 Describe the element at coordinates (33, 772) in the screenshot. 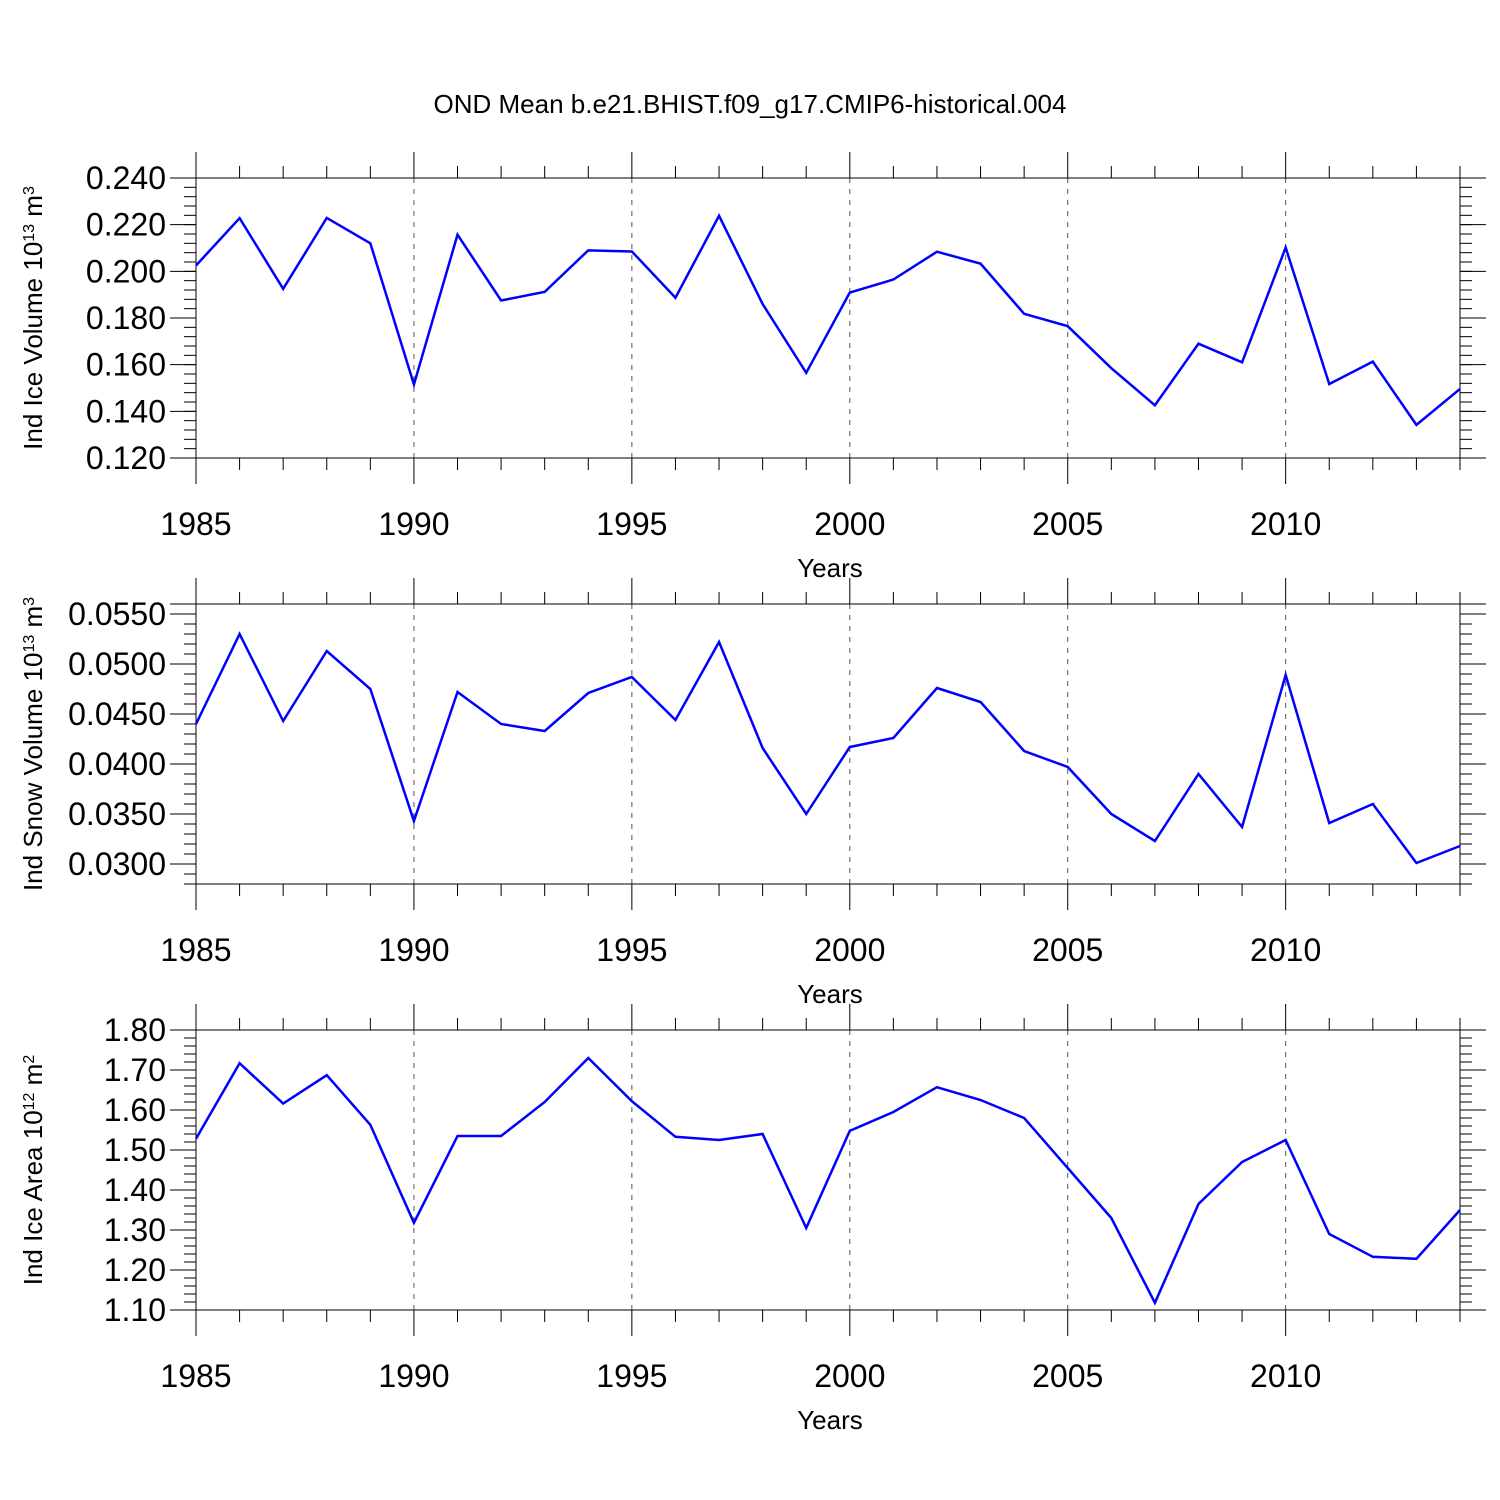

I see `y-axis-title-text: Ind Snow Volume 10` at that location.